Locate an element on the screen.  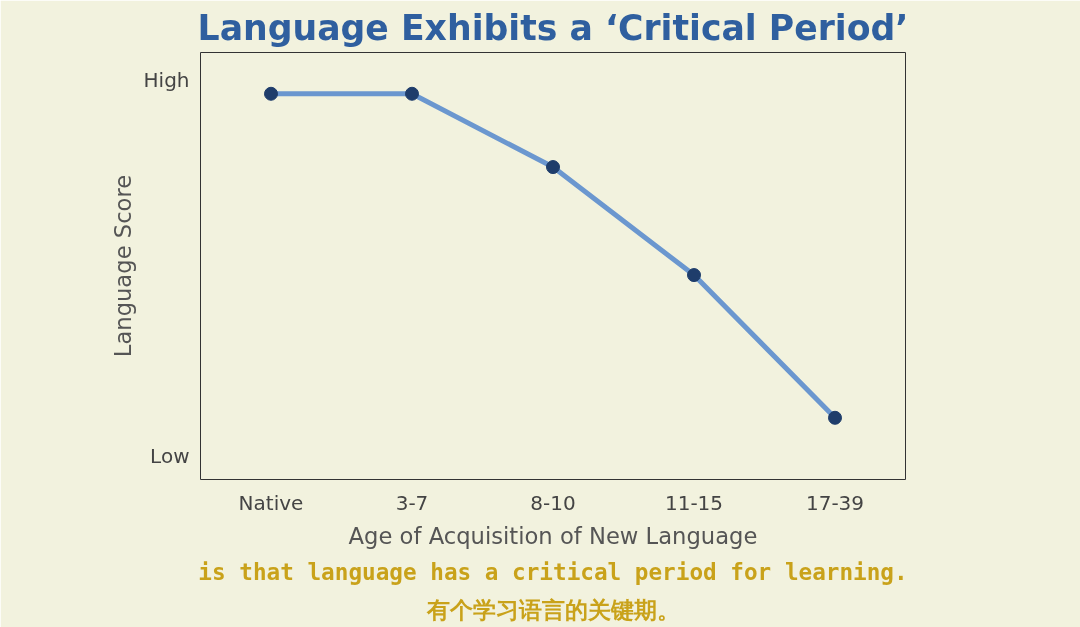
x-tick-label: 17-39 is located at coordinates (835, 502).